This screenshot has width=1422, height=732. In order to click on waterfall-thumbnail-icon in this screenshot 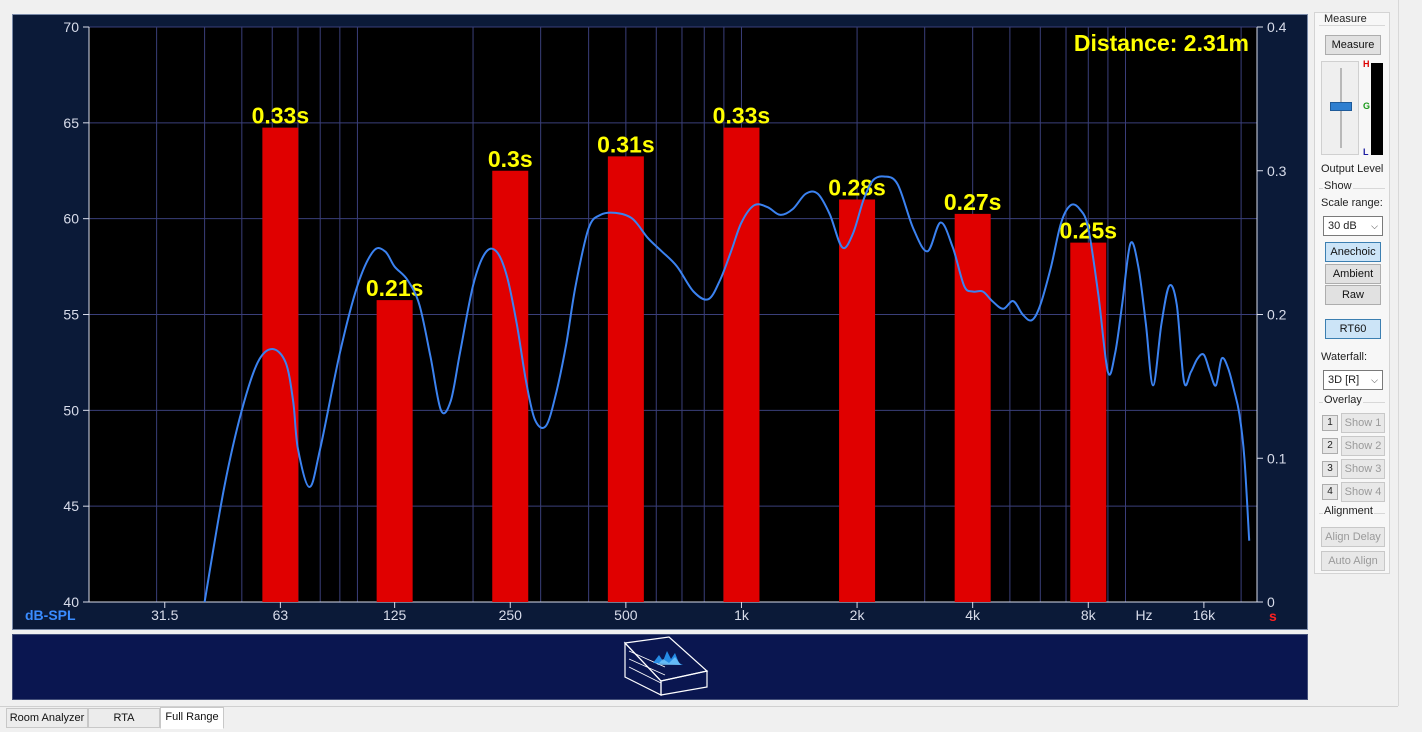, I will do `click(661, 668)`.